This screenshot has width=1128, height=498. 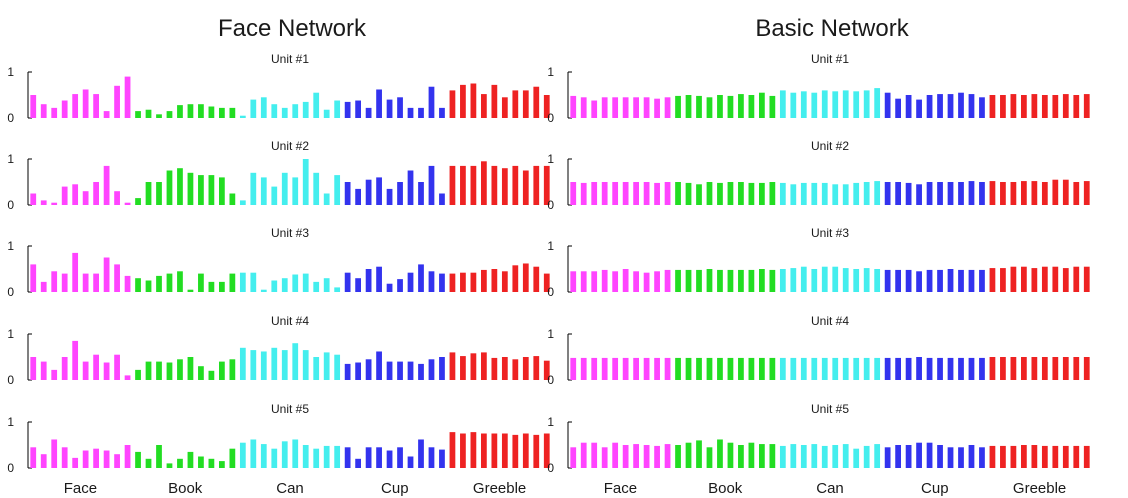 What do you see at coordinates (290, 233) in the screenshot?
I see `subplot-title: Unit #3` at bounding box center [290, 233].